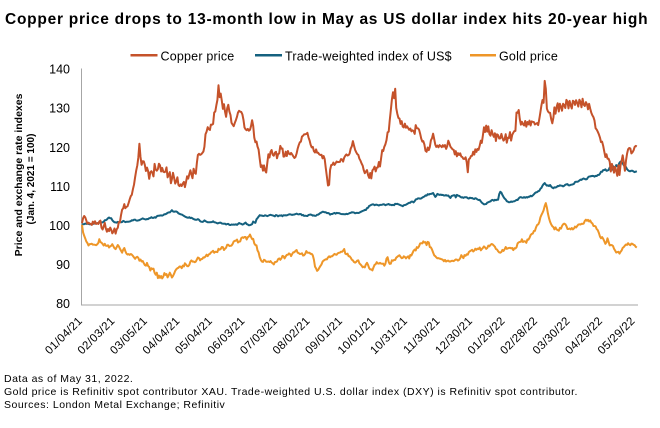  Describe the element at coordinates (198, 56) in the screenshot. I see `svg-text: Copper price` at that location.